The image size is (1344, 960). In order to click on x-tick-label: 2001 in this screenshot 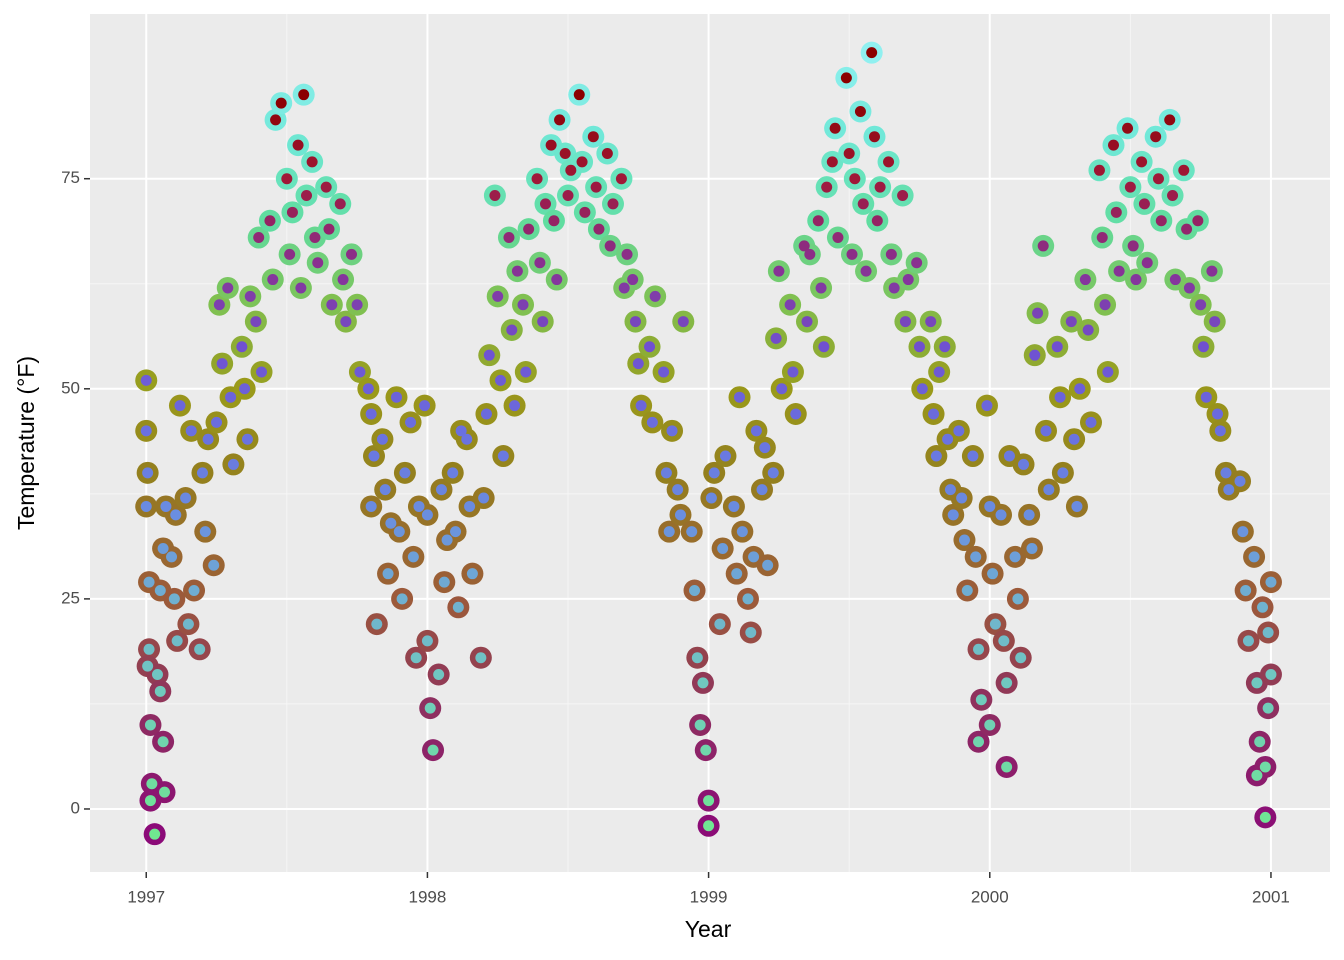, I will do `click(1271, 896)`.